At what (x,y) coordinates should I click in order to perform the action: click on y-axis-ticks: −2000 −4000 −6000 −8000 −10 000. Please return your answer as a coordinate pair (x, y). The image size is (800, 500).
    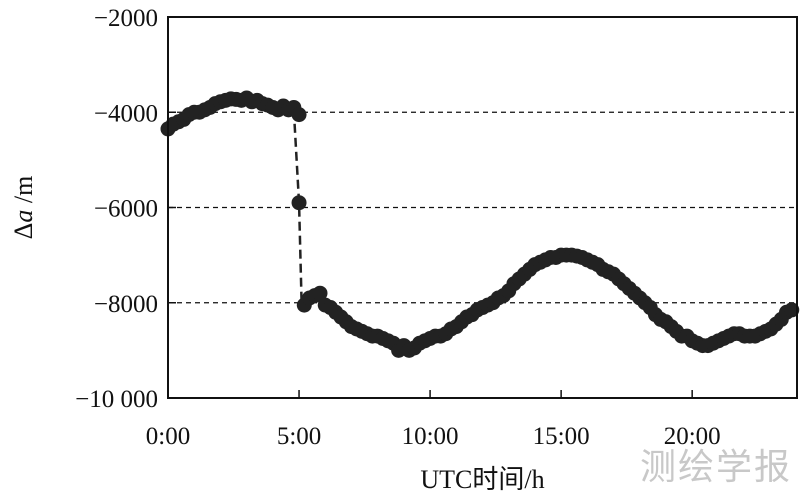
    Looking at the image, I should click on (125, 209).